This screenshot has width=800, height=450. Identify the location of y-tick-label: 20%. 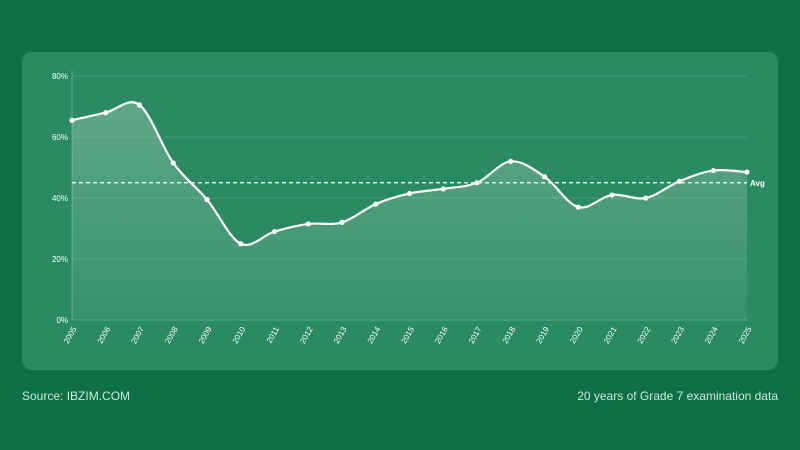
(60, 259).